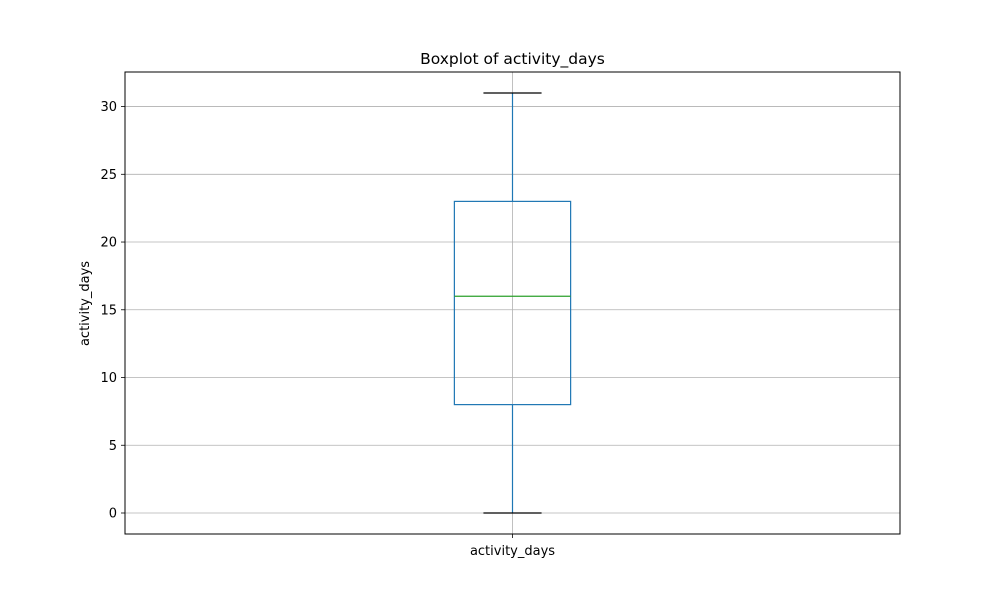  What do you see at coordinates (512, 59) in the screenshot?
I see `chart-title: Boxplot of activity_days` at bounding box center [512, 59].